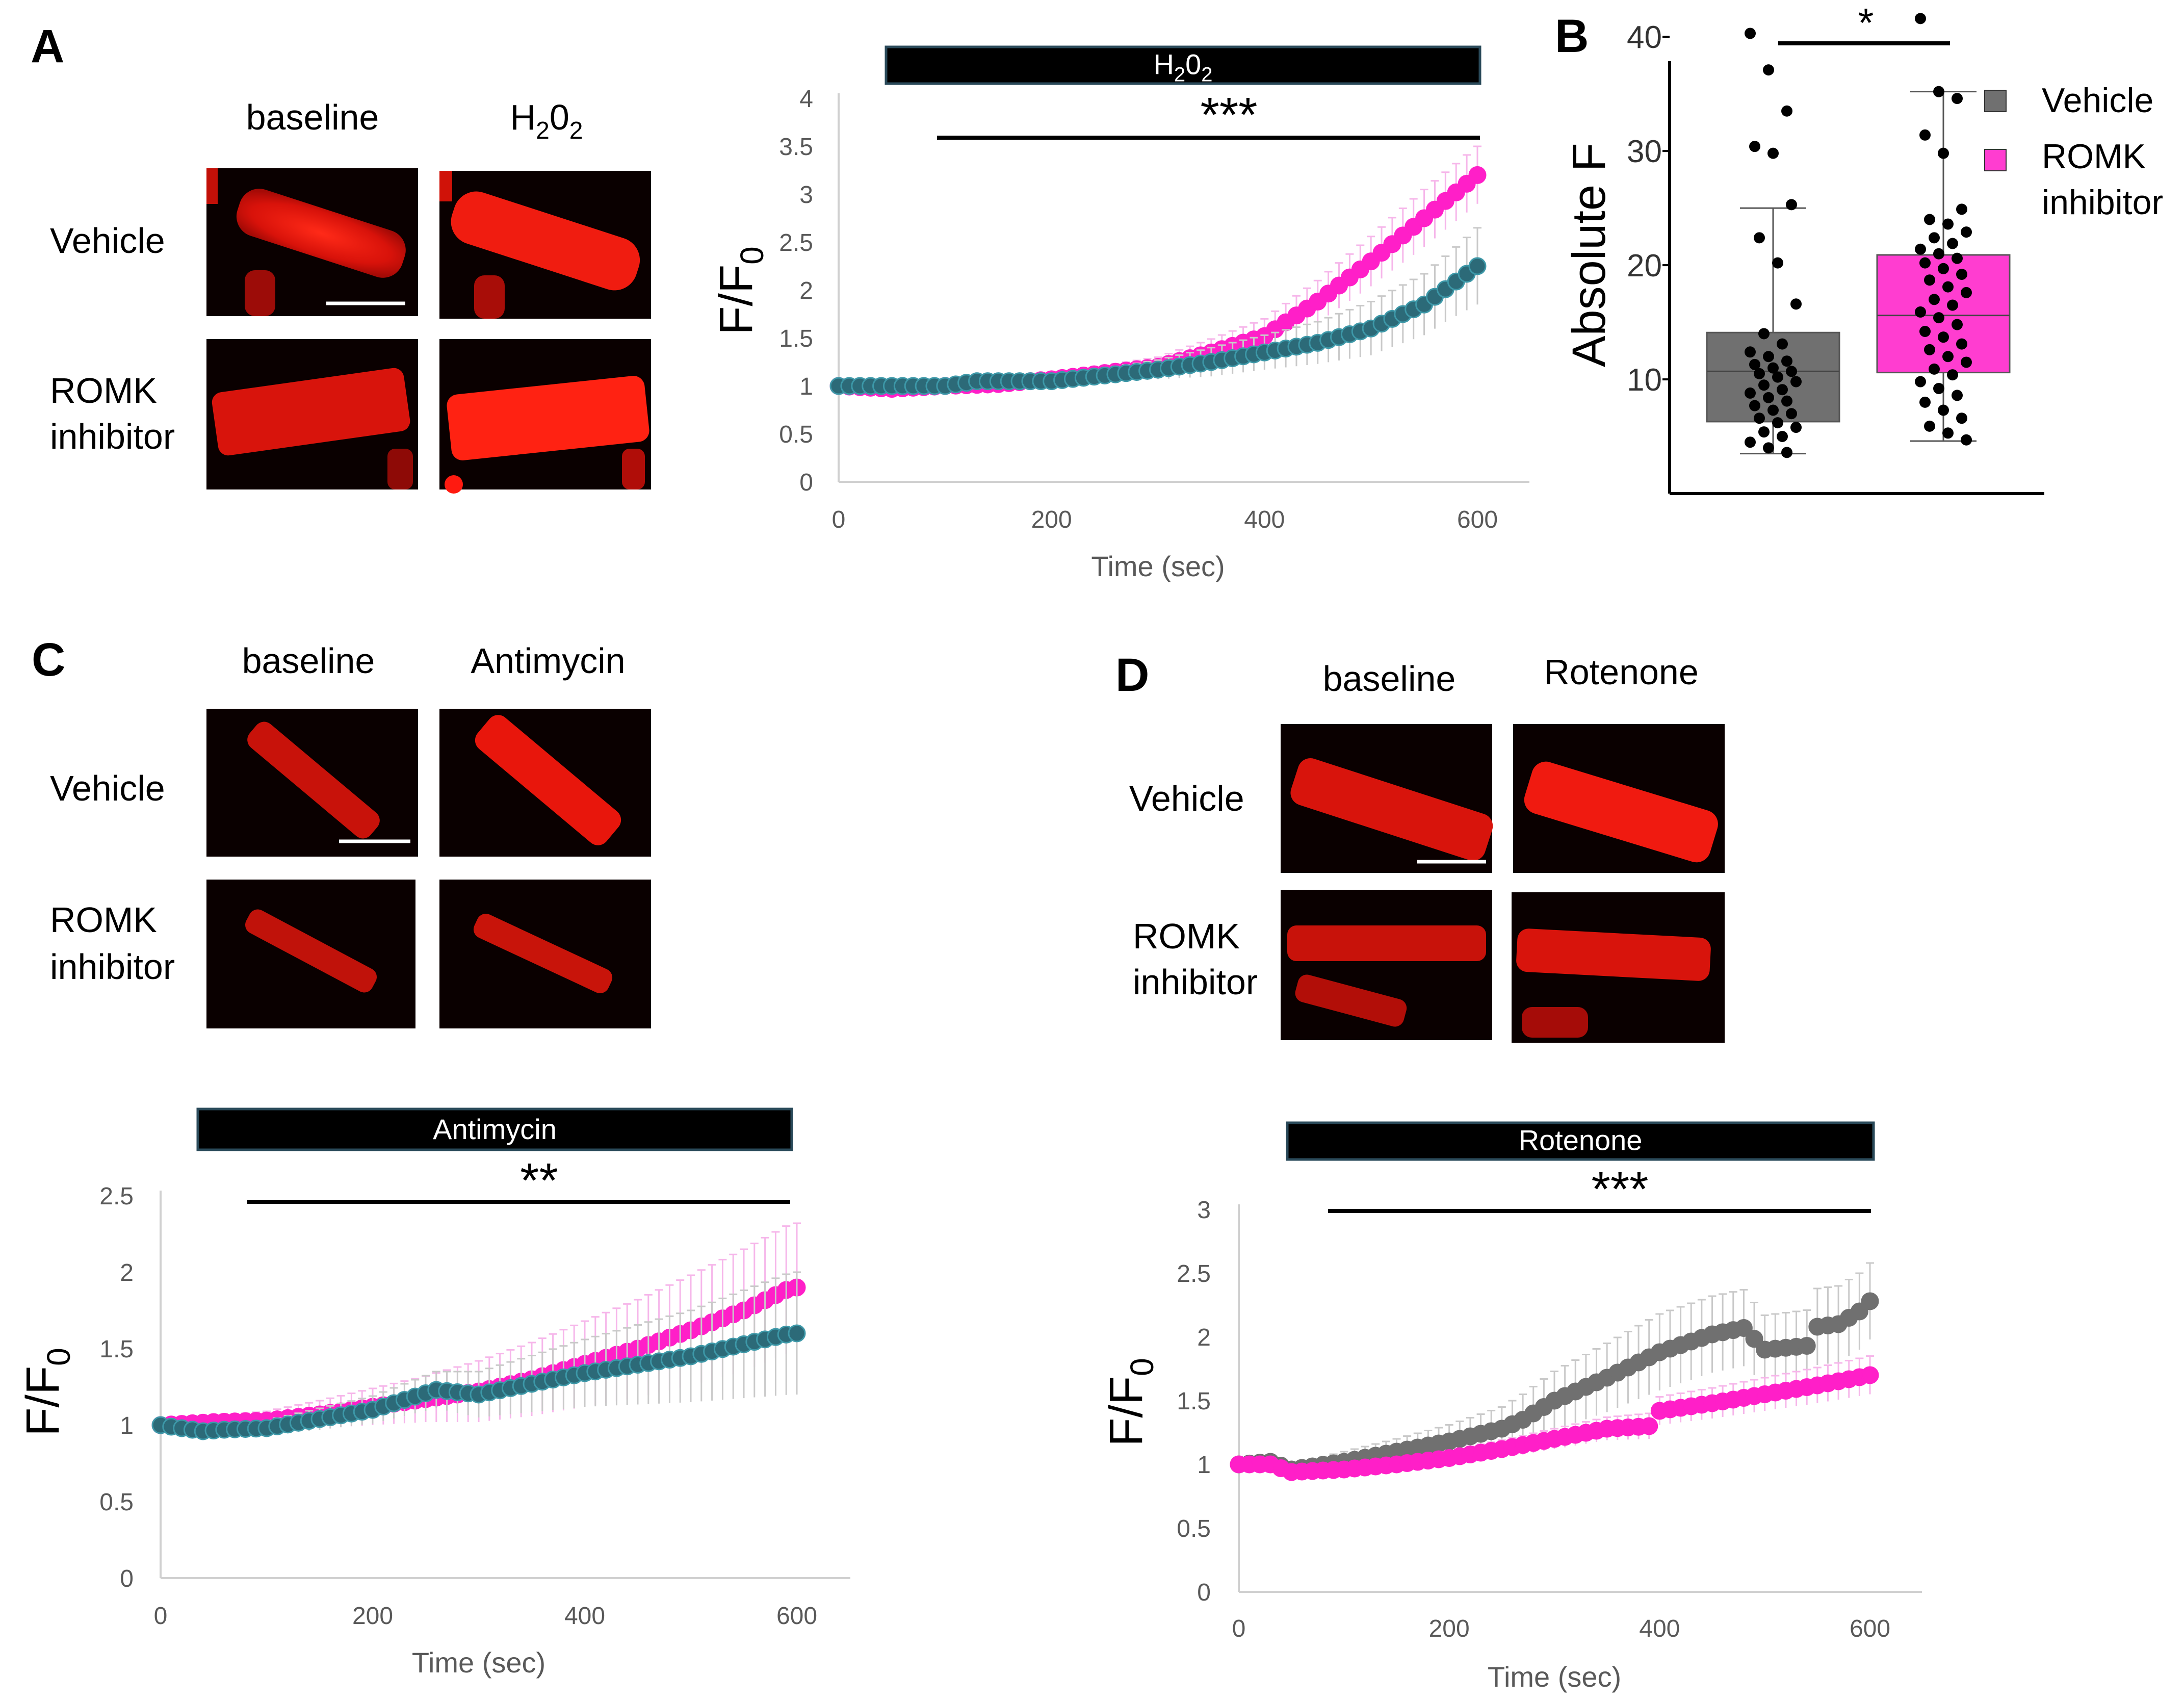  I want to click on panel-c-row-romk-line2: inhibitor, so click(112, 967).